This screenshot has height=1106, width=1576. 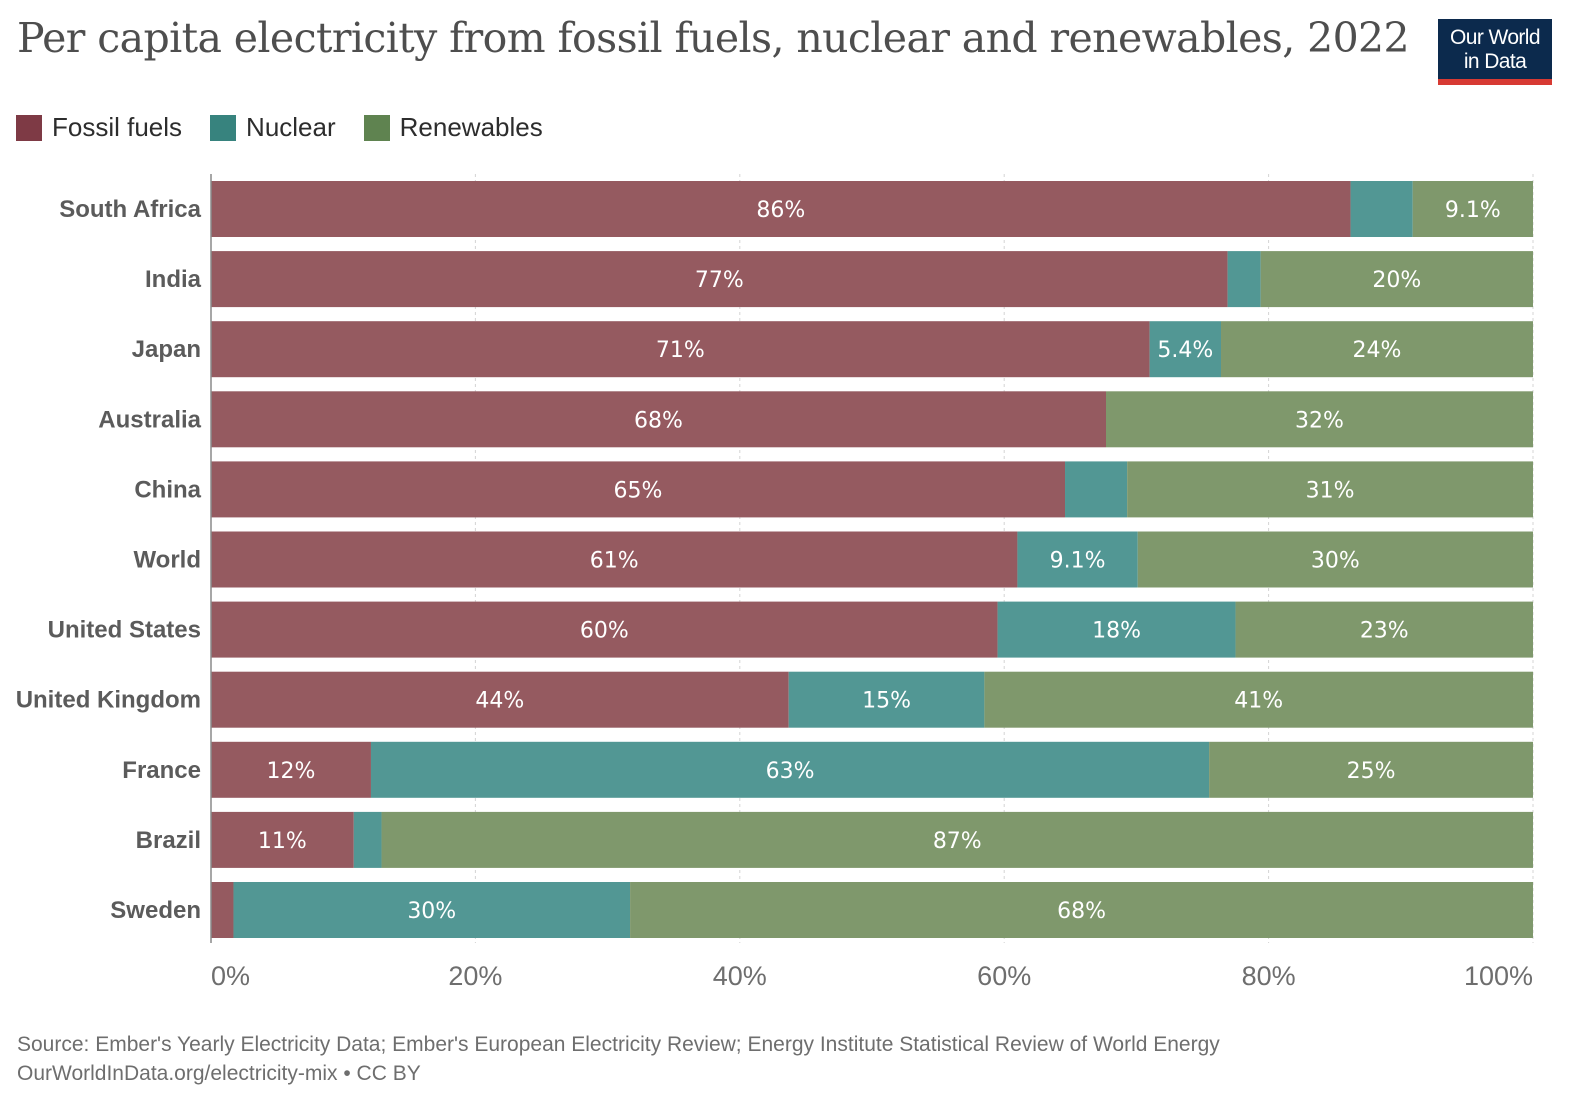 I want to click on bar-segment-nuclear-south-africa, so click(x=1381, y=209).